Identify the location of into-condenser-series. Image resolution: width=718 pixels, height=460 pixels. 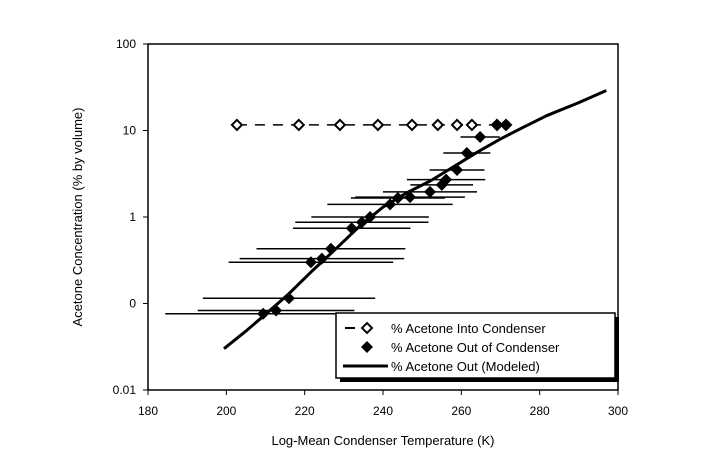
(371, 125).